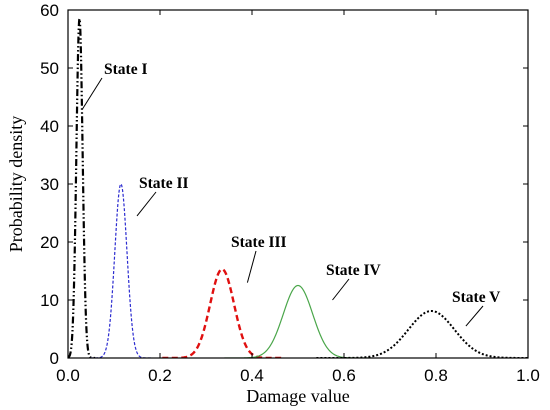  I want to click on annotation-label: State IV, so click(353, 270).